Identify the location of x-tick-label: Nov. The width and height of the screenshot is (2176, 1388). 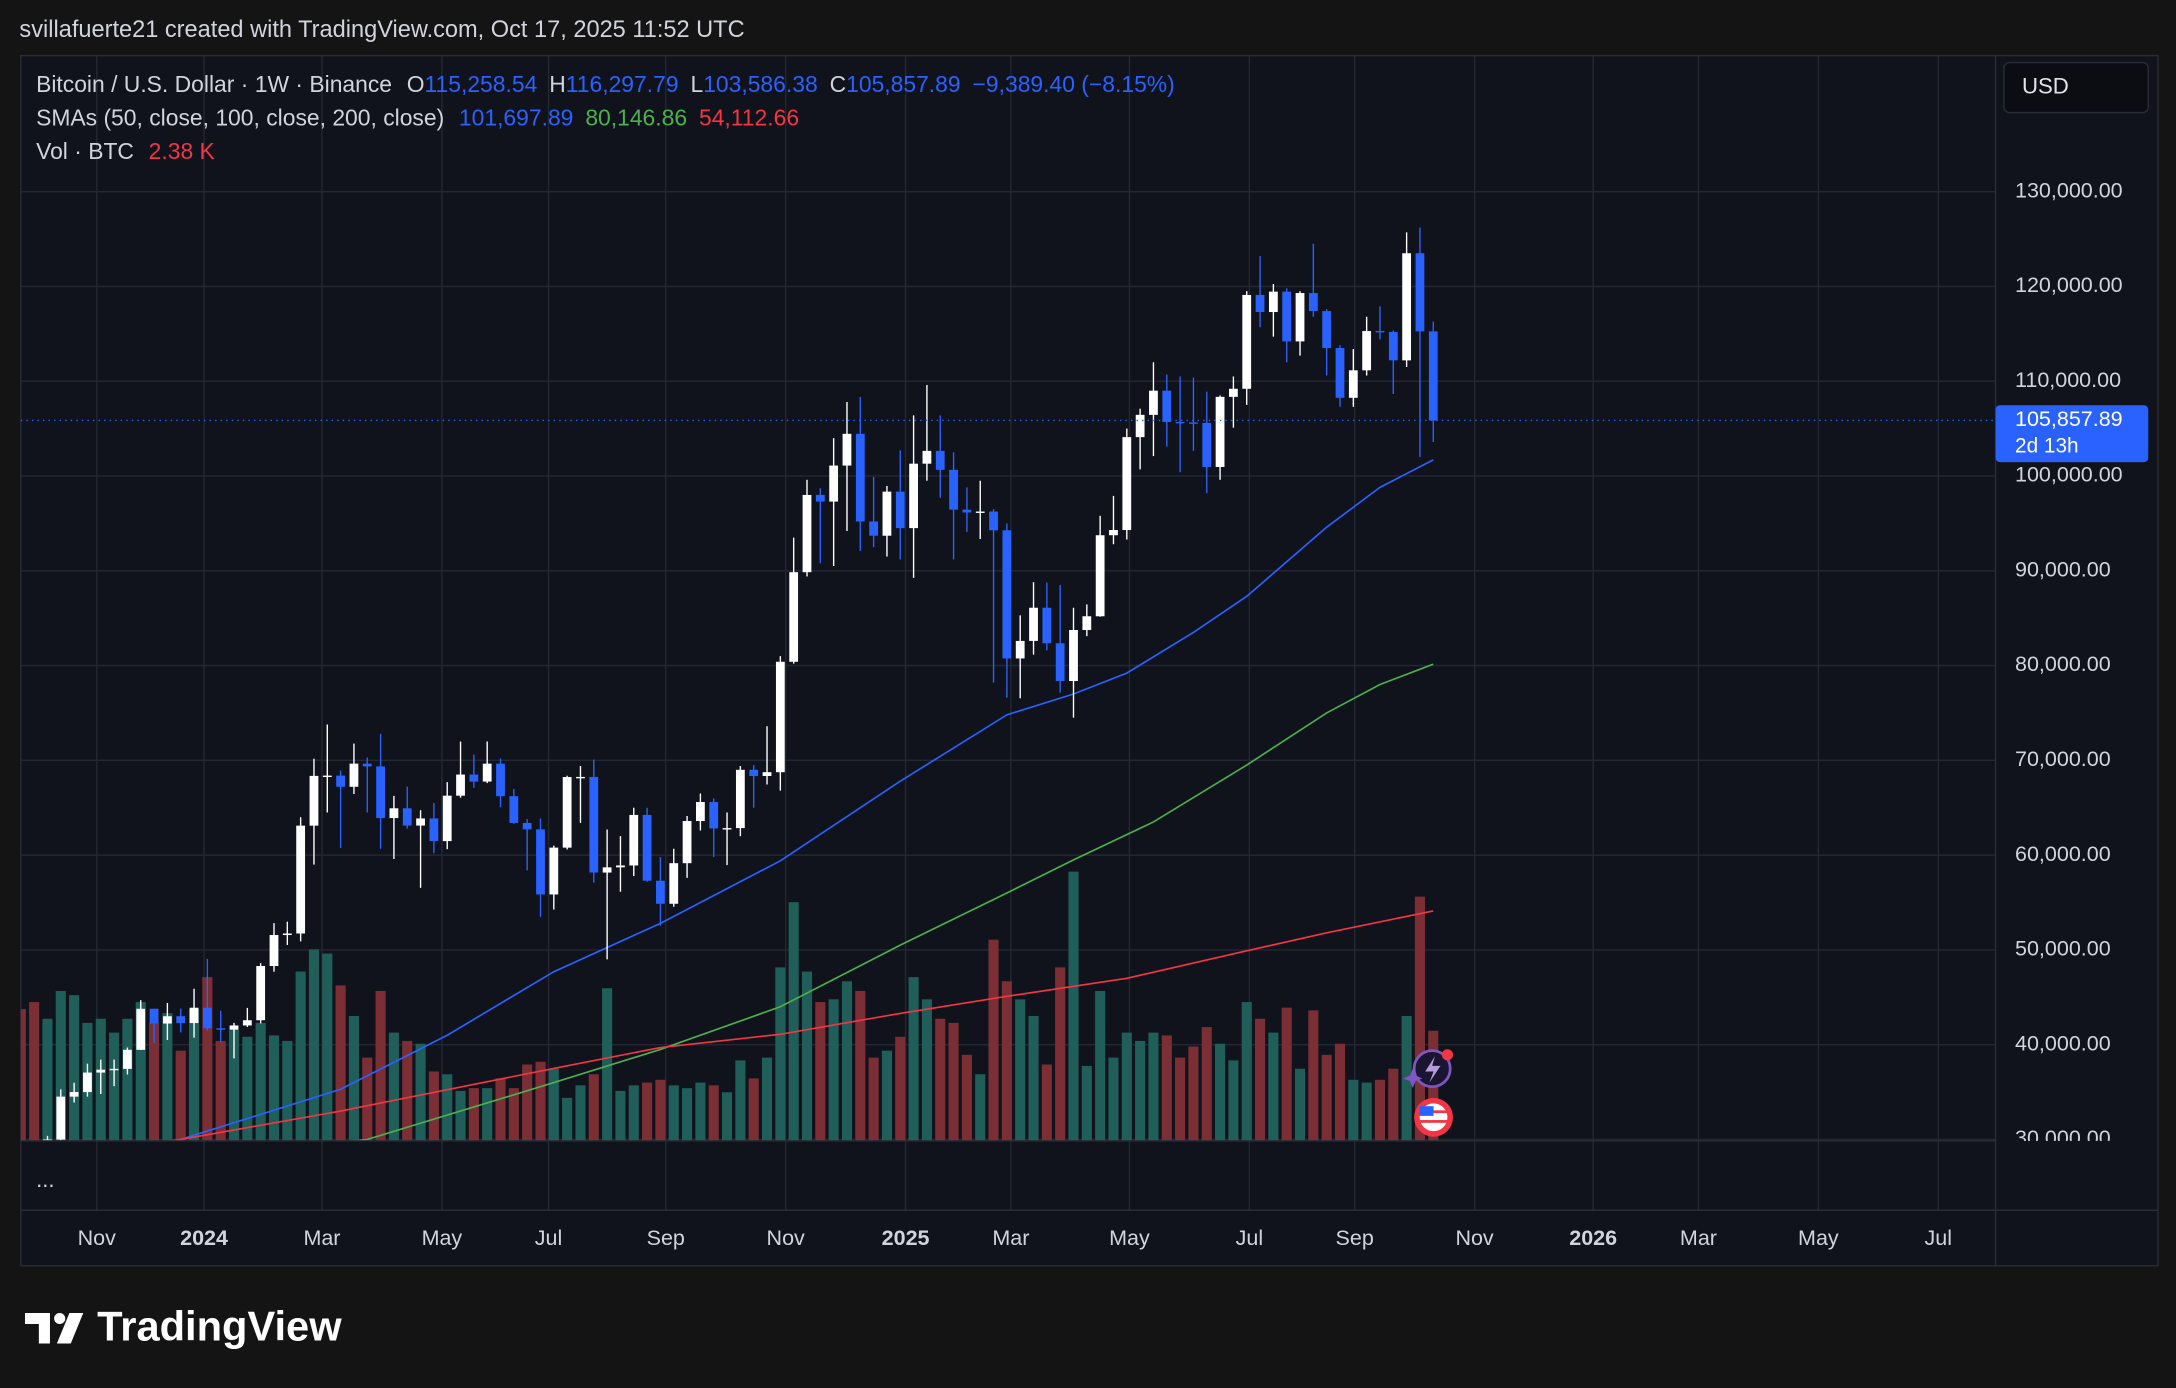
(97, 1238).